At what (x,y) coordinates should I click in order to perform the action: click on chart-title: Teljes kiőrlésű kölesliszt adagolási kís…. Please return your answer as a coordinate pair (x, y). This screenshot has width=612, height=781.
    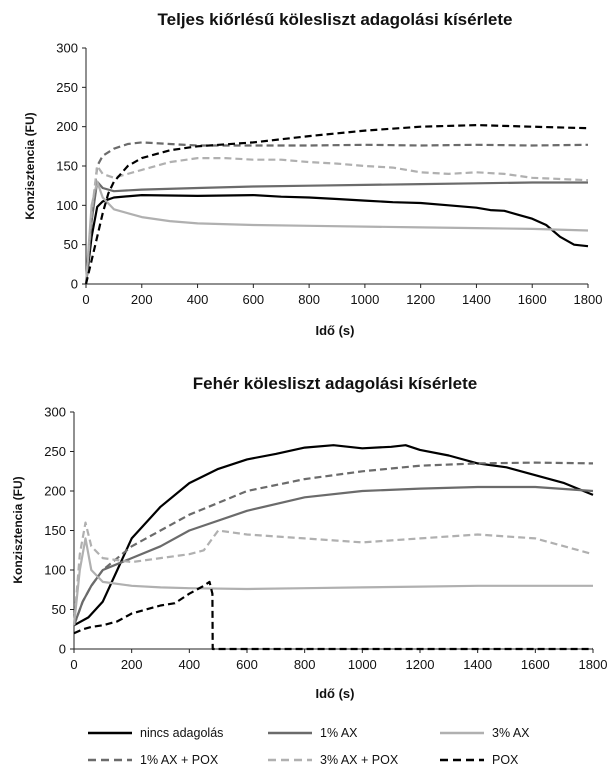
    Looking at the image, I should click on (335, 19).